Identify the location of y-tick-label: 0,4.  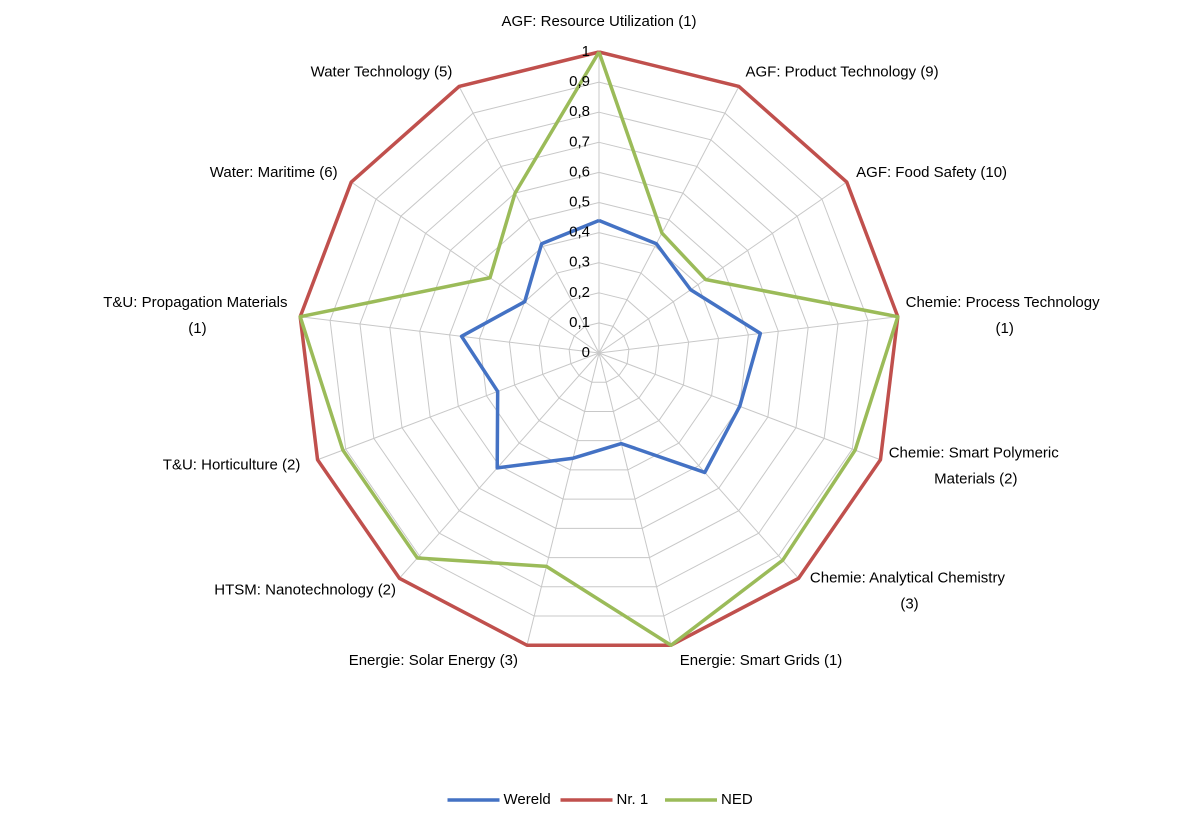
(579, 232).